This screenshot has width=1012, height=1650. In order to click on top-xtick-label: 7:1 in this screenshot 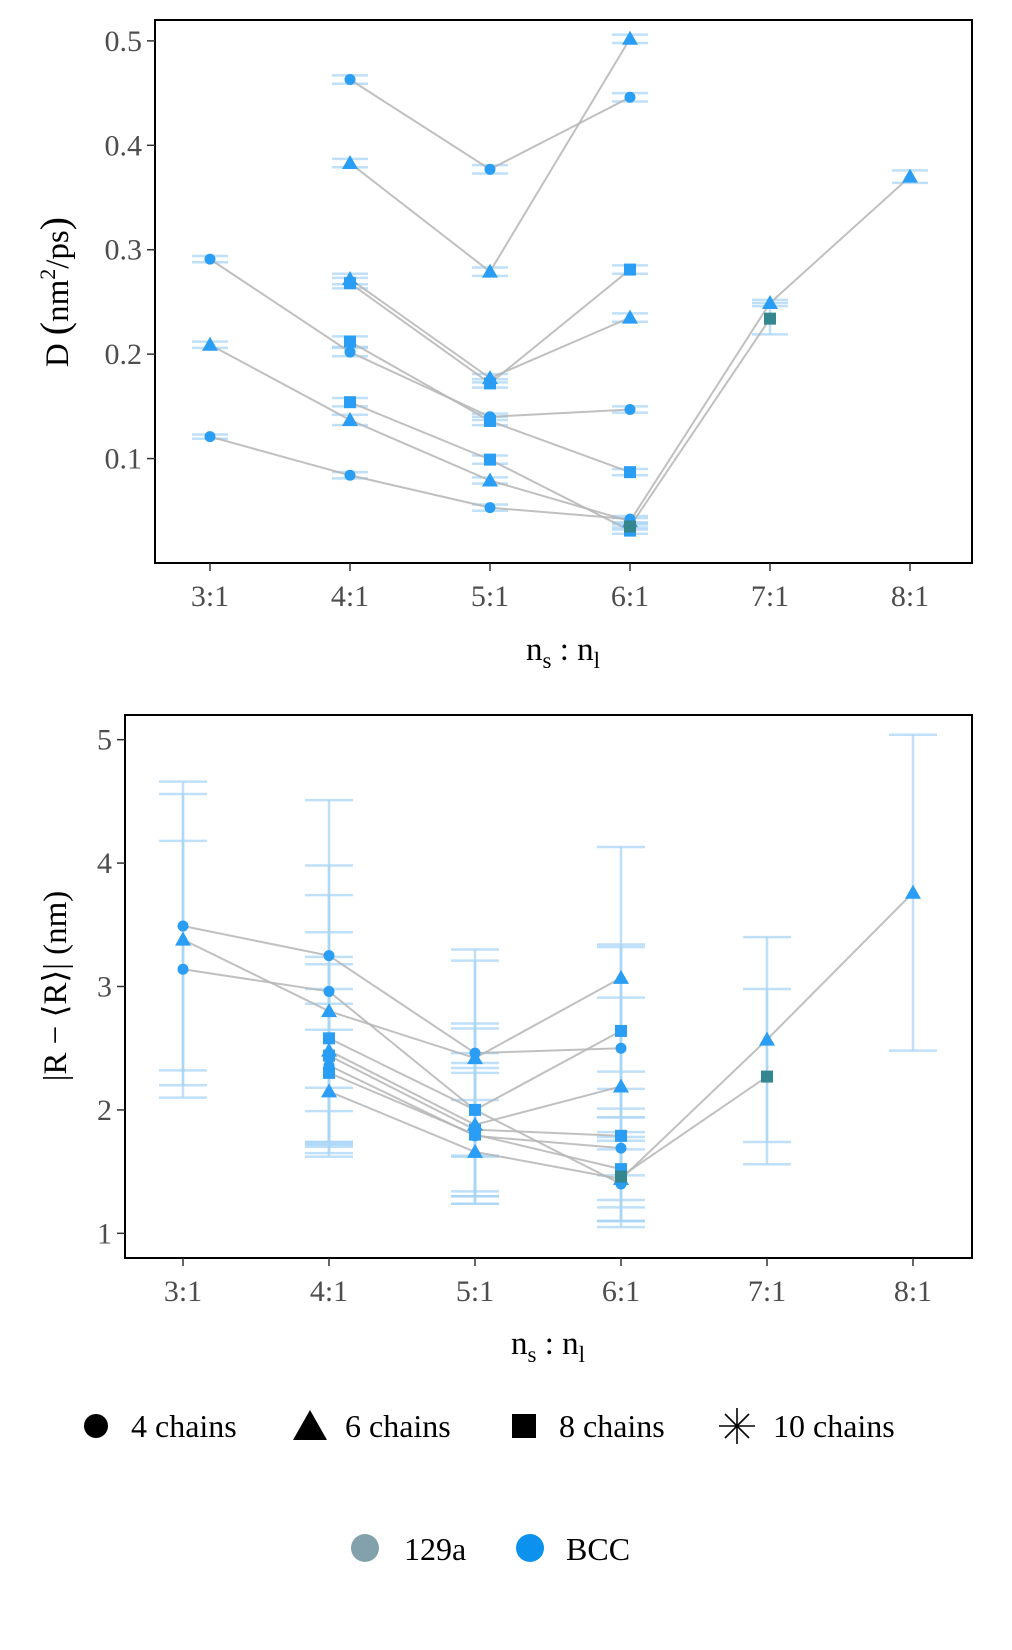, I will do `click(770, 596)`.